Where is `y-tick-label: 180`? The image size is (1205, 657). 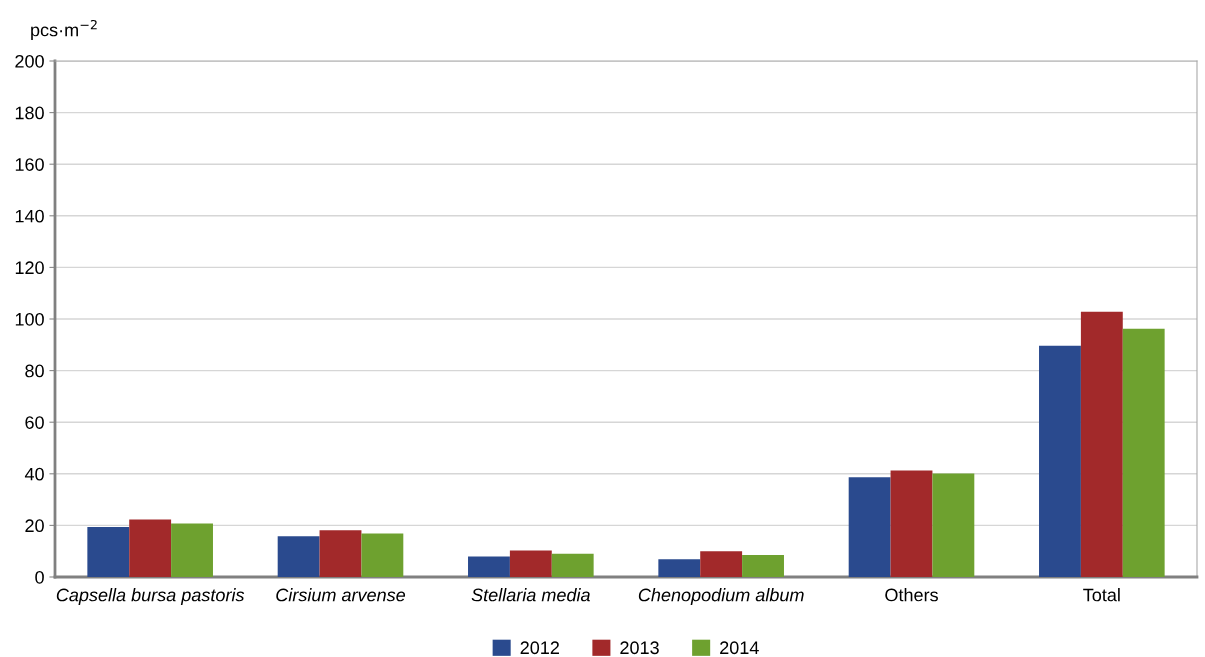 y-tick-label: 180 is located at coordinates (29, 113).